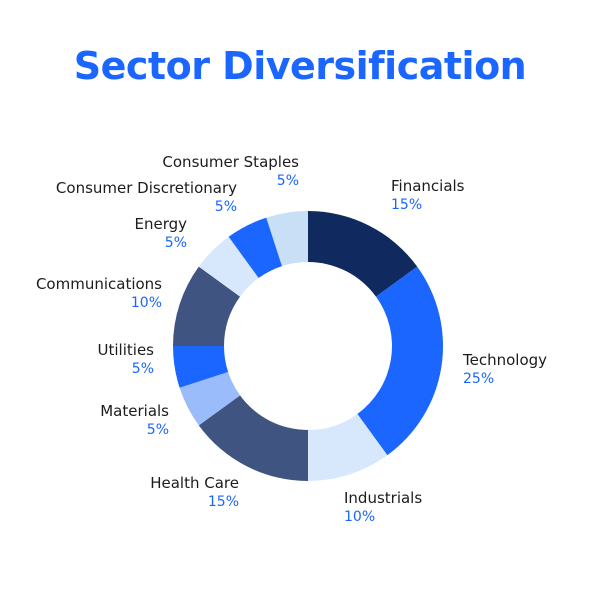  Describe the element at coordinates (146, 198) in the screenshot. I see `label-consumer-discretionary: Consumer Discretionary 5%` at that location.